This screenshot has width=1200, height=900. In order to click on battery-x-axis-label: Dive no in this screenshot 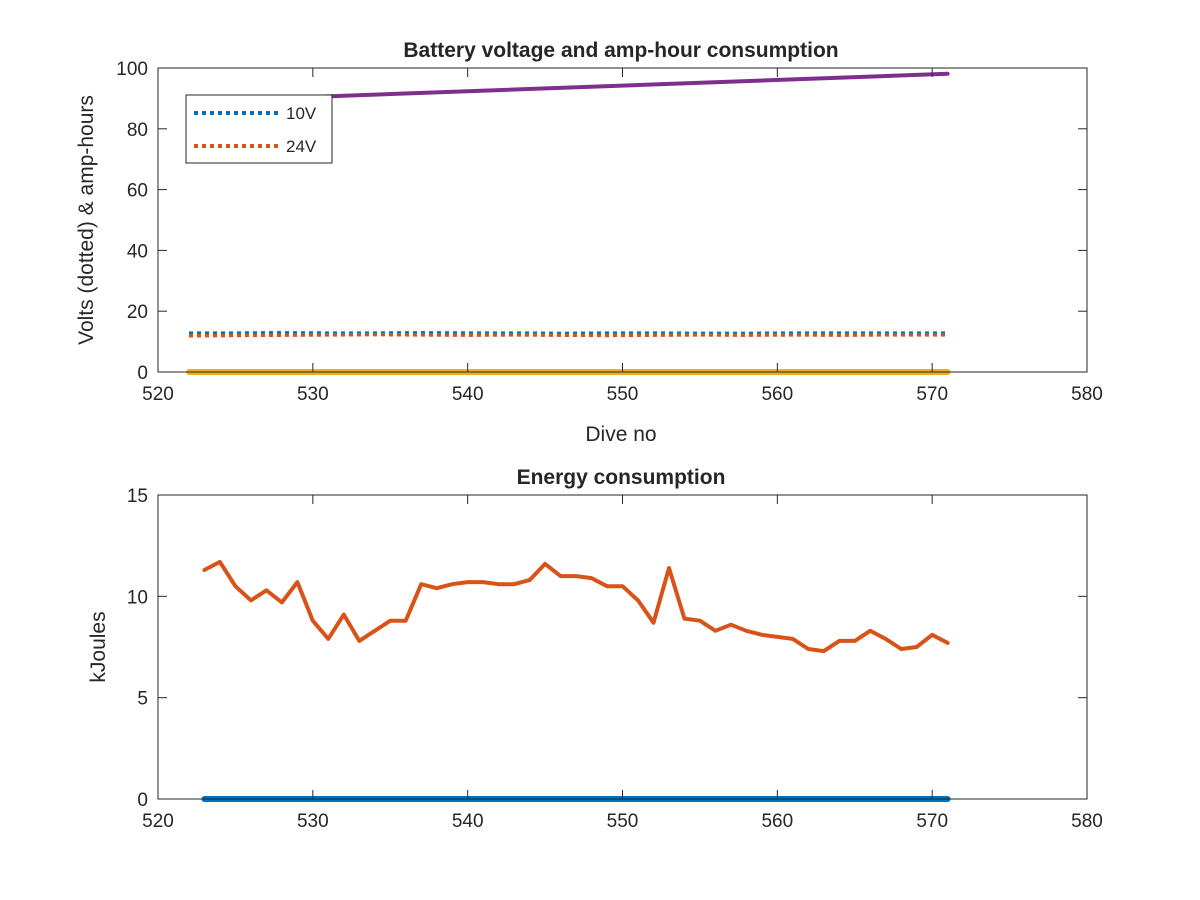, I will do `click(620, 434)`.